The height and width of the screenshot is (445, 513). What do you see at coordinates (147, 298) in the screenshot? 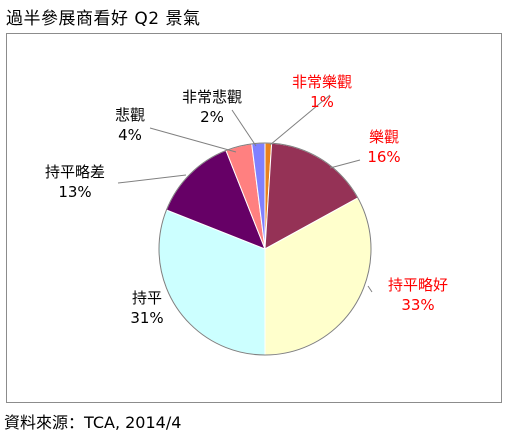
I see `slice-label-3: 持平` at bounding box center [147, 298].